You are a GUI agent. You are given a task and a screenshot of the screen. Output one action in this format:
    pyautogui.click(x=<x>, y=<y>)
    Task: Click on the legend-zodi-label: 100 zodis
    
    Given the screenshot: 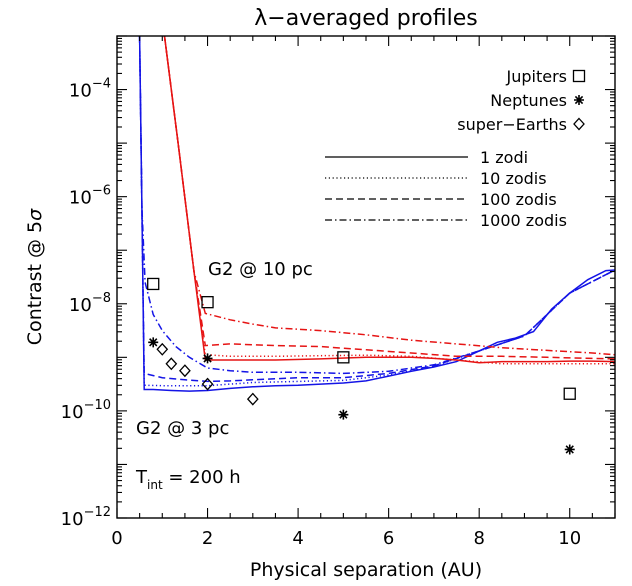 What is the action you would take?
    pyautogui.click(x=518, y=199)
    